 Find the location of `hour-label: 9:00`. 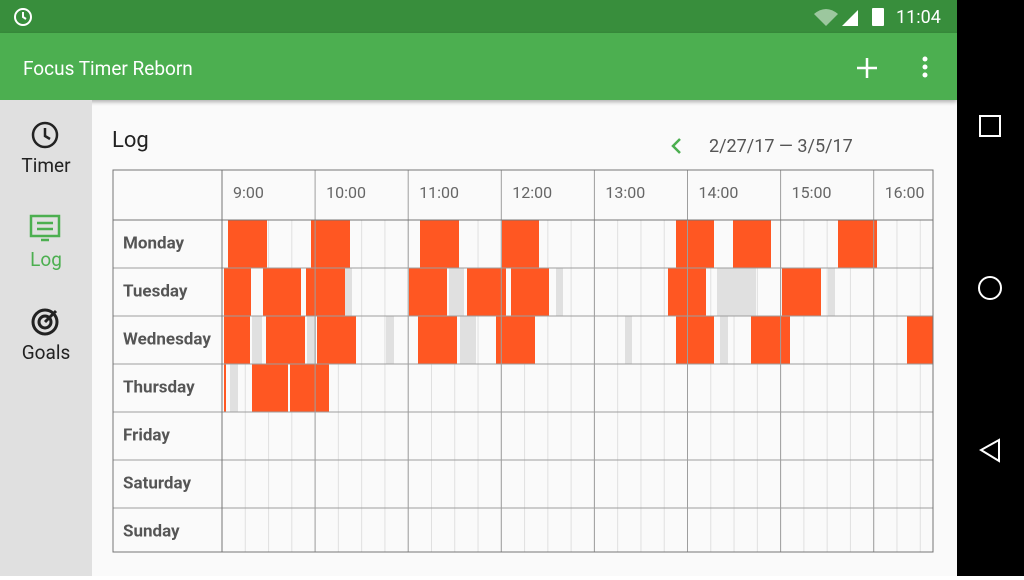

hour-label: 9:00 is located at coordinates (248, 192).